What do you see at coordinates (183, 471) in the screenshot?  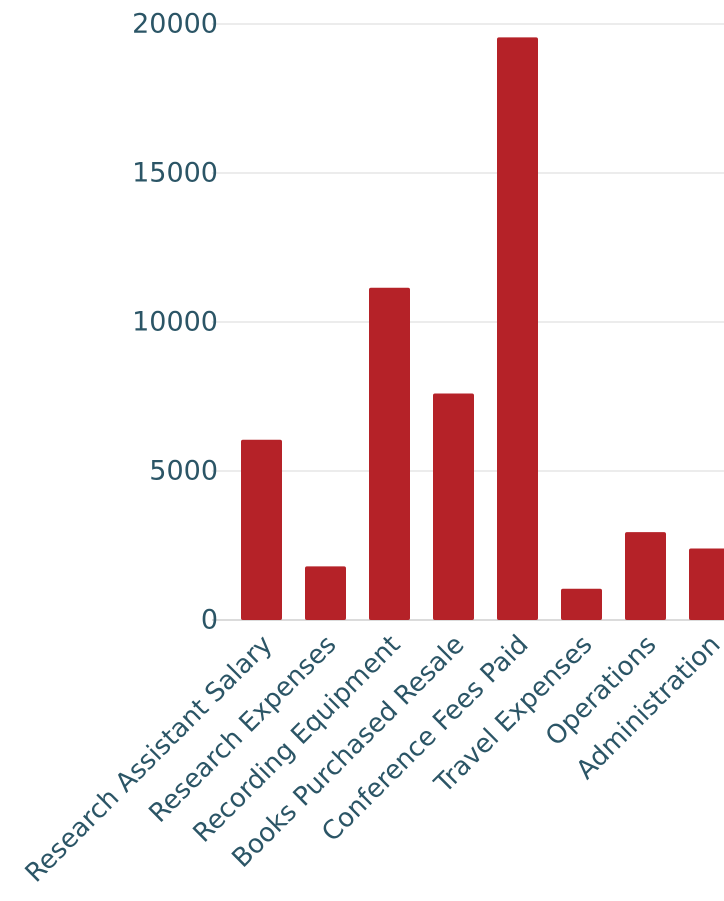 I see `y-tick-label: 5000` at bounding box center [183, 471].